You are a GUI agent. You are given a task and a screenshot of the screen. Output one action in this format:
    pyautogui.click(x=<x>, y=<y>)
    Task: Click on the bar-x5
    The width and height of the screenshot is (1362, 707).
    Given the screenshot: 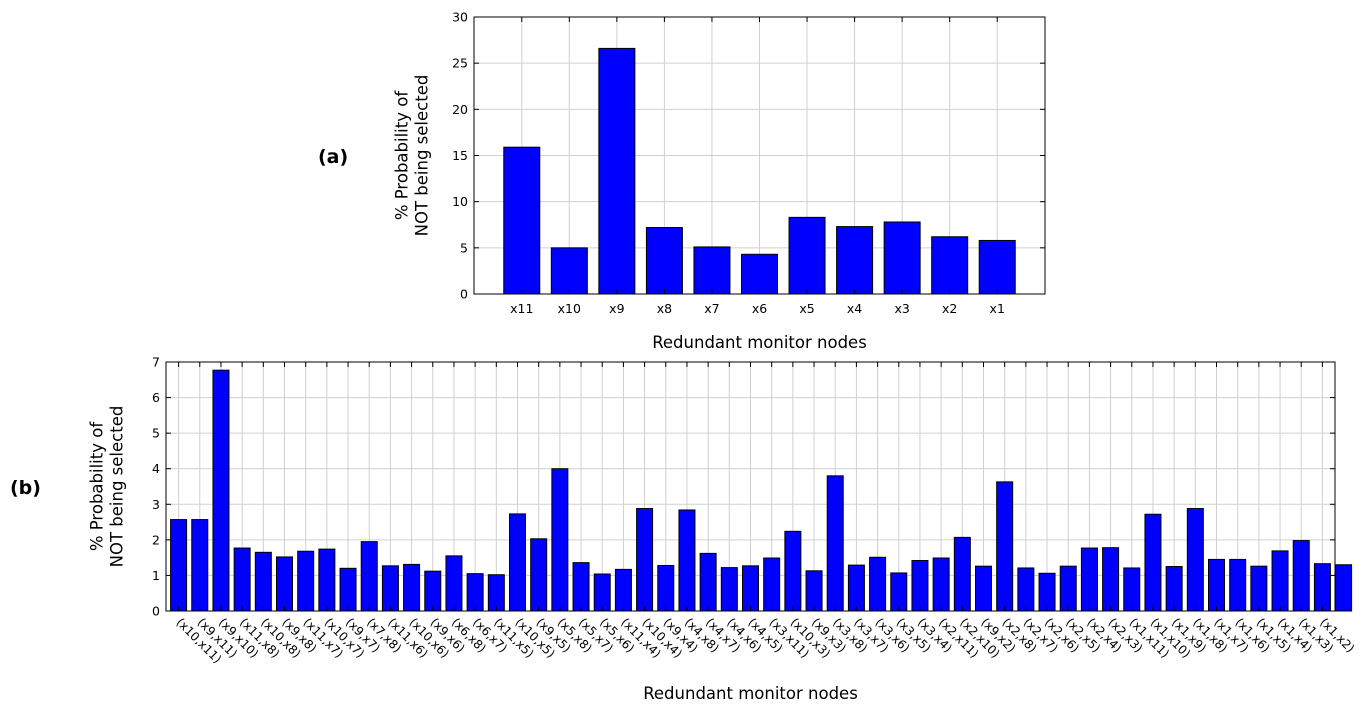 What is the action you would take?
    pyautogui.click(x=807, y=255)
    